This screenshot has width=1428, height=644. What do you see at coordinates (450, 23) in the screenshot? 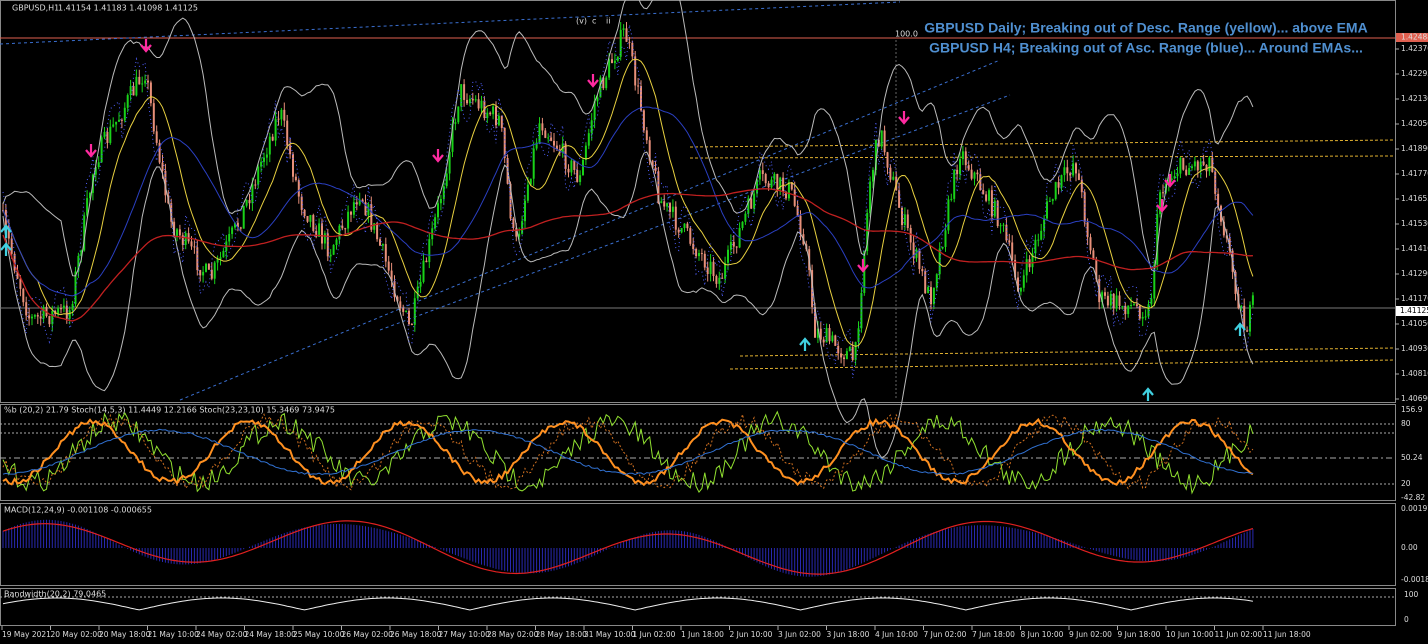
I see `channel-line` at bounding box center [450, 23].